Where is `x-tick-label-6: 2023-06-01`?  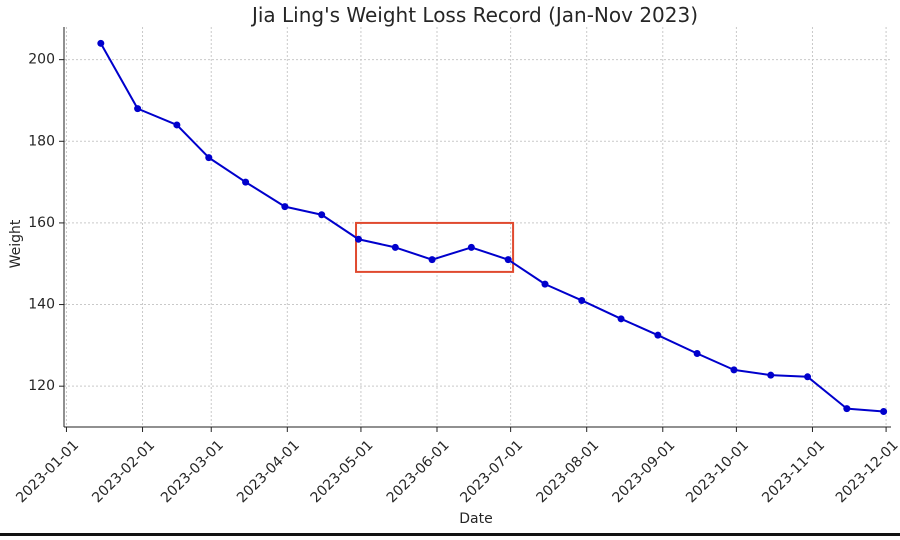 x-tick-label-6: 2023-06-01 is located at coordinates (418, 471).